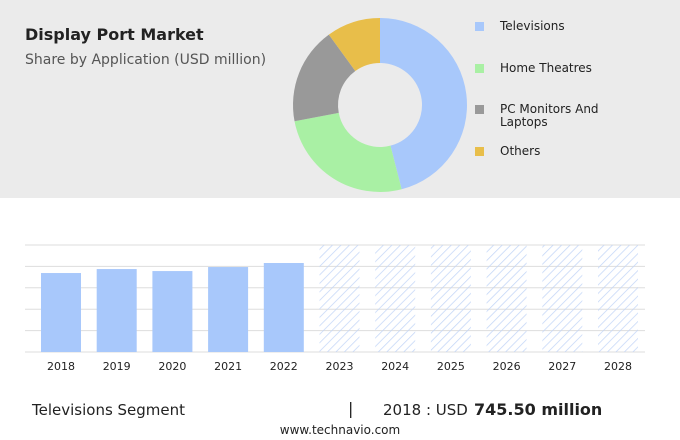  Describe the element at coordinates (538, 409) in the screenshot. I see `value-label: 745.50 million` at that location.